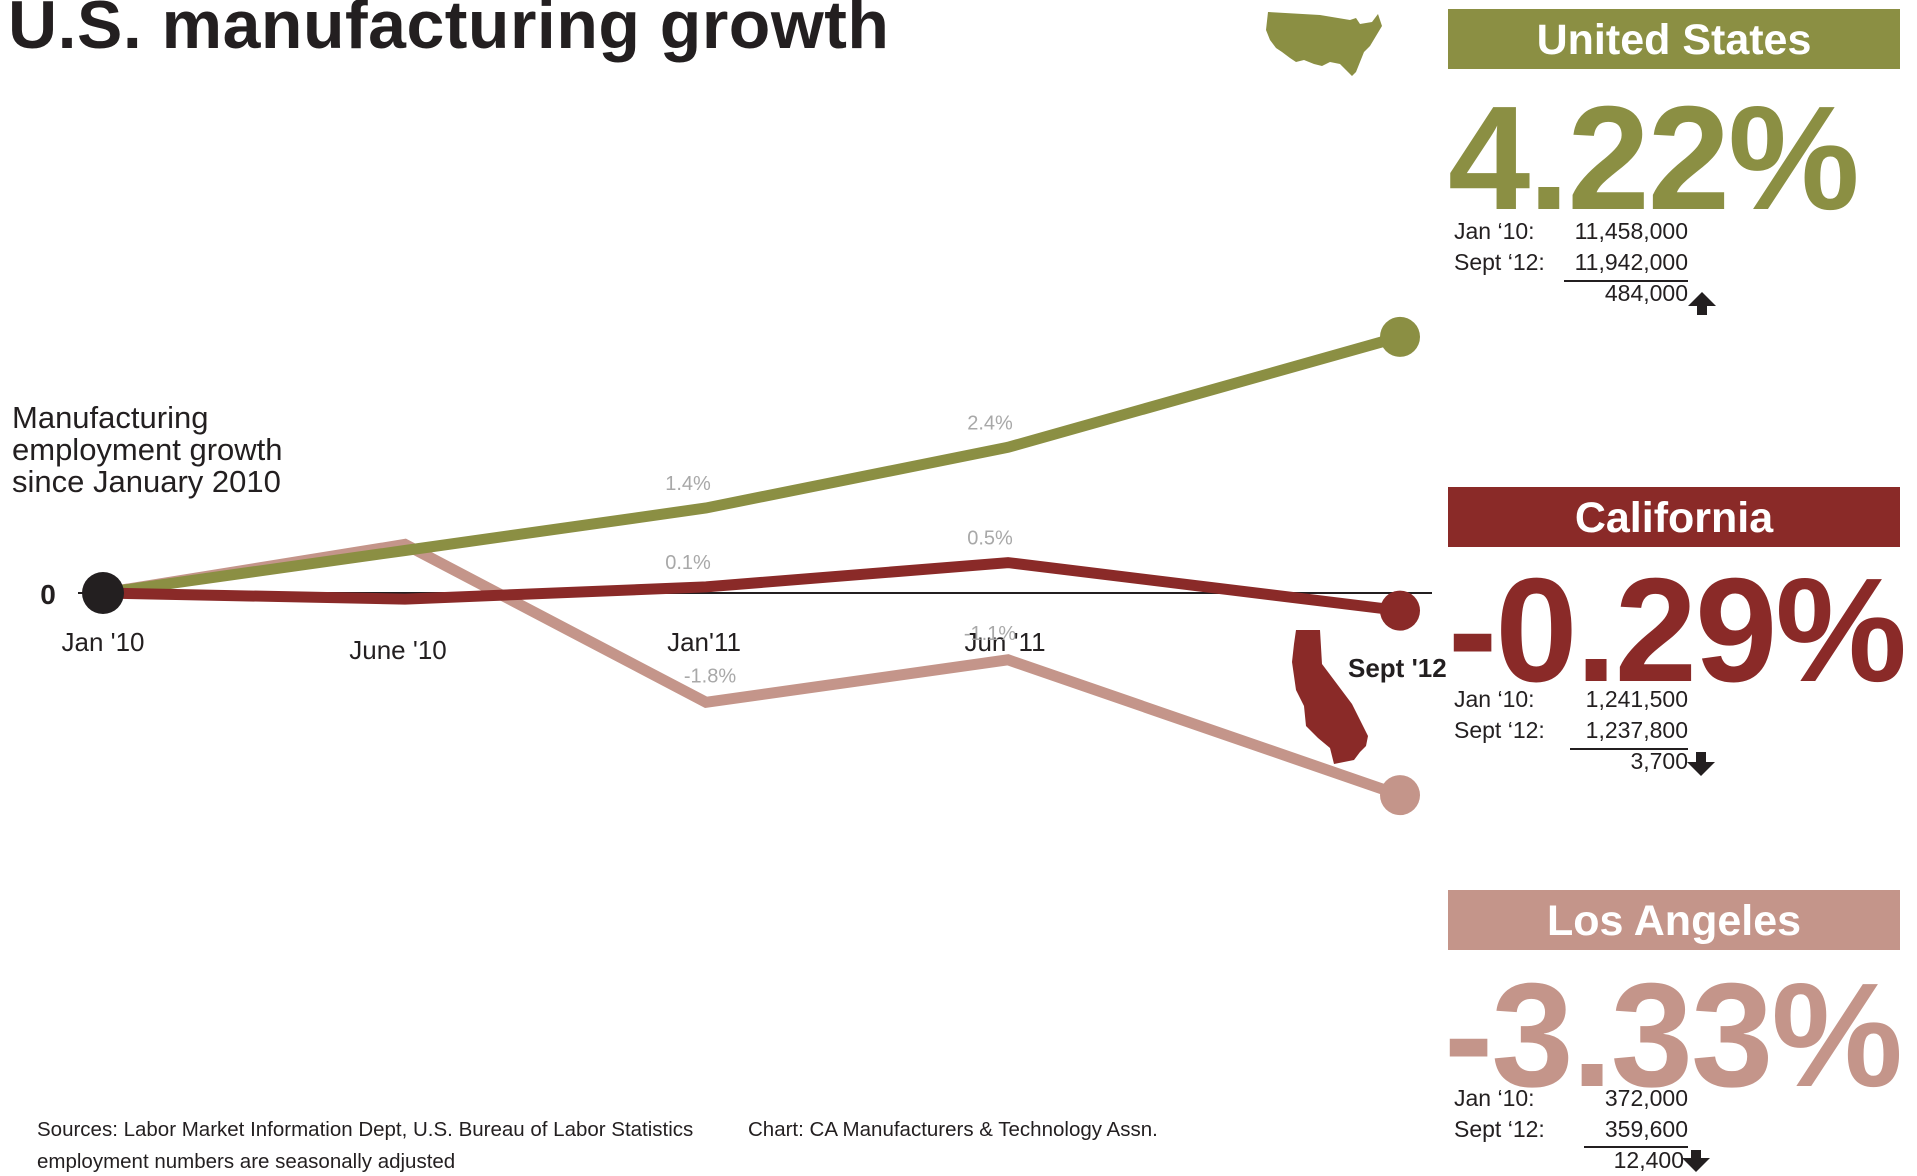  I want to click on page-title: U.S. manufacturing growth, so click(449, 31).